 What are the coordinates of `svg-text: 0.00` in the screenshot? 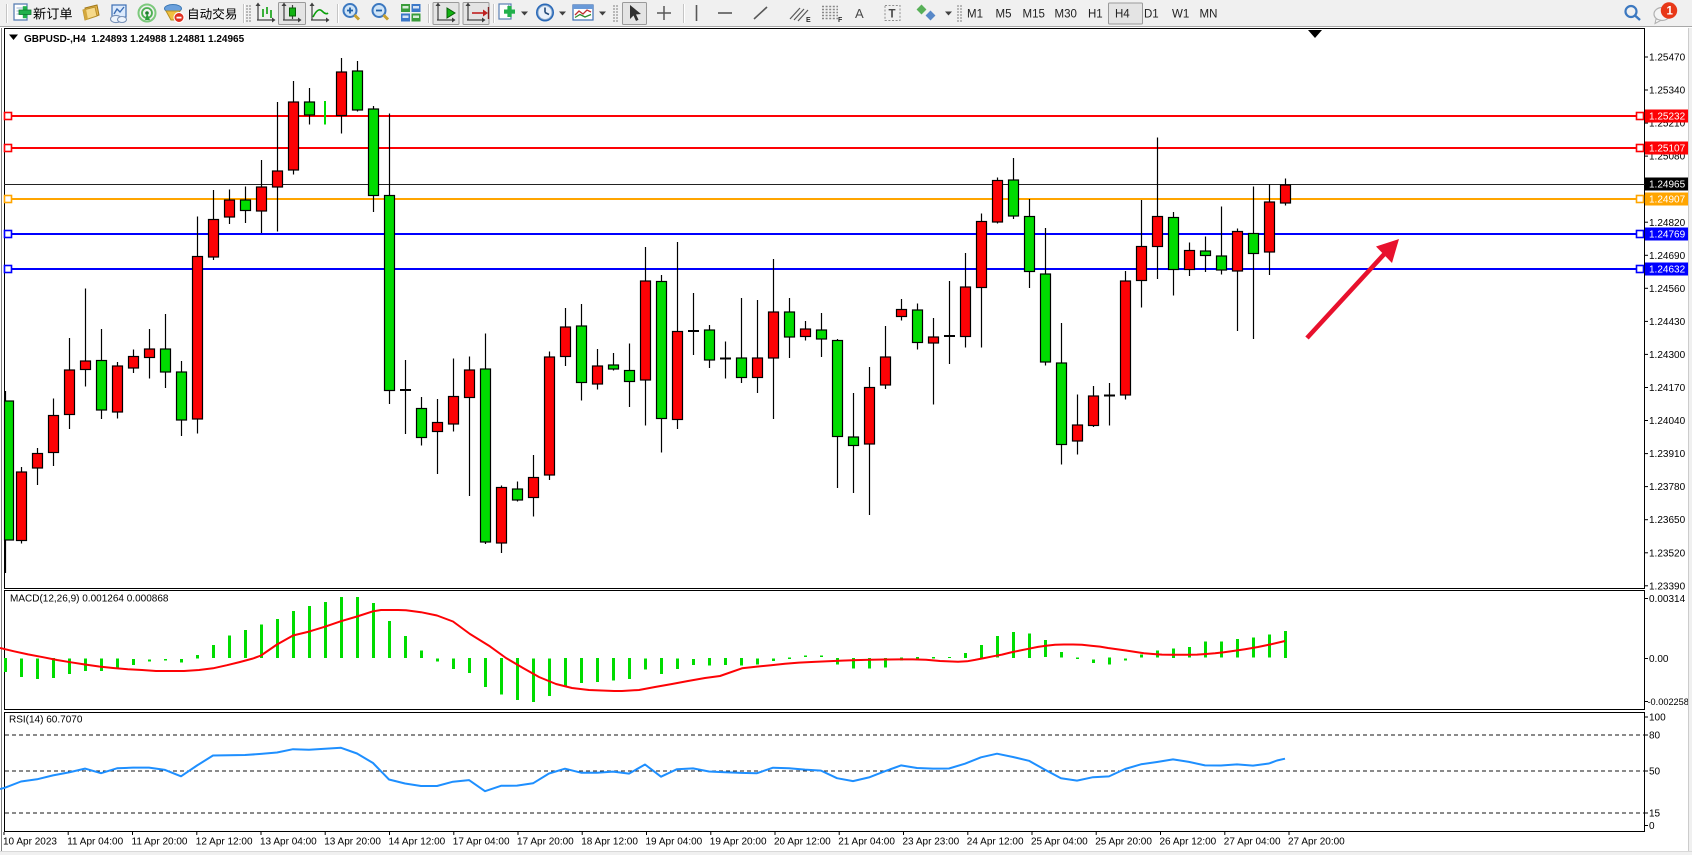 It's located at (1659, 659).